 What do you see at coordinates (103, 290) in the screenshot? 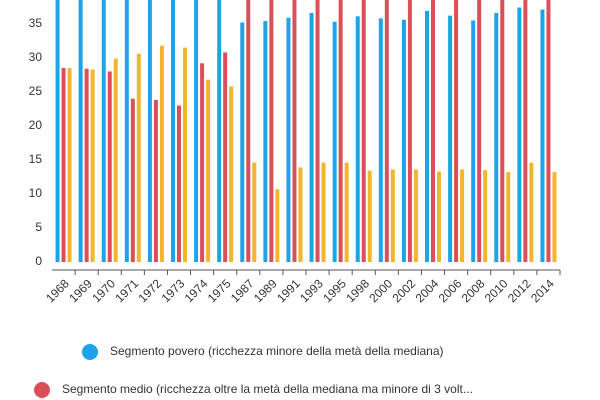
I see `x-tick-label: 1970` at bounding box center [103, 290].